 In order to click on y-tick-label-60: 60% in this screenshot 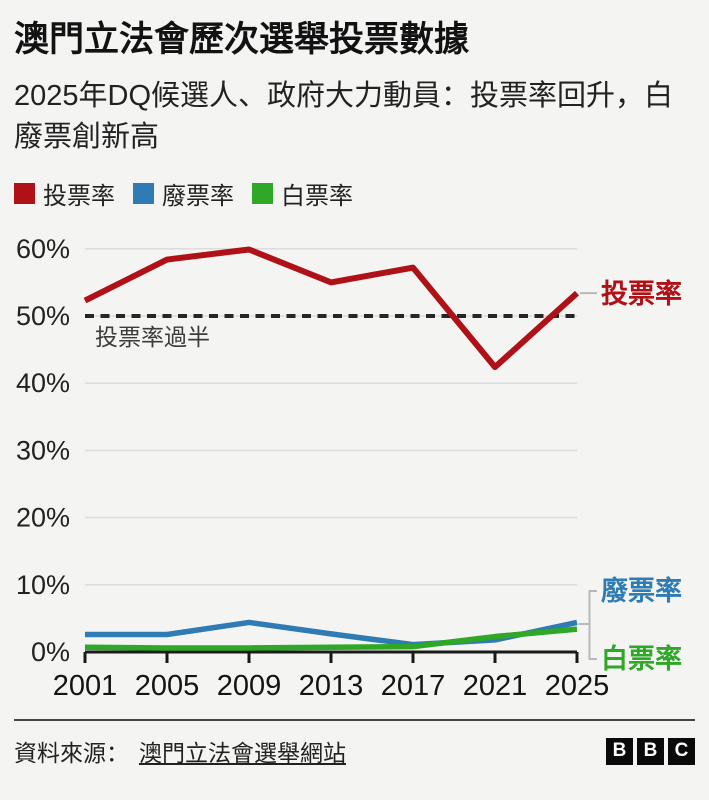, I will do `click(43, 249)`.